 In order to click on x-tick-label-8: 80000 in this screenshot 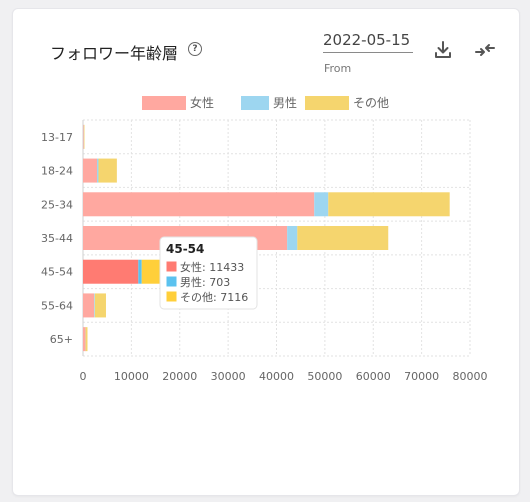, I will do `click(470, 376)`.